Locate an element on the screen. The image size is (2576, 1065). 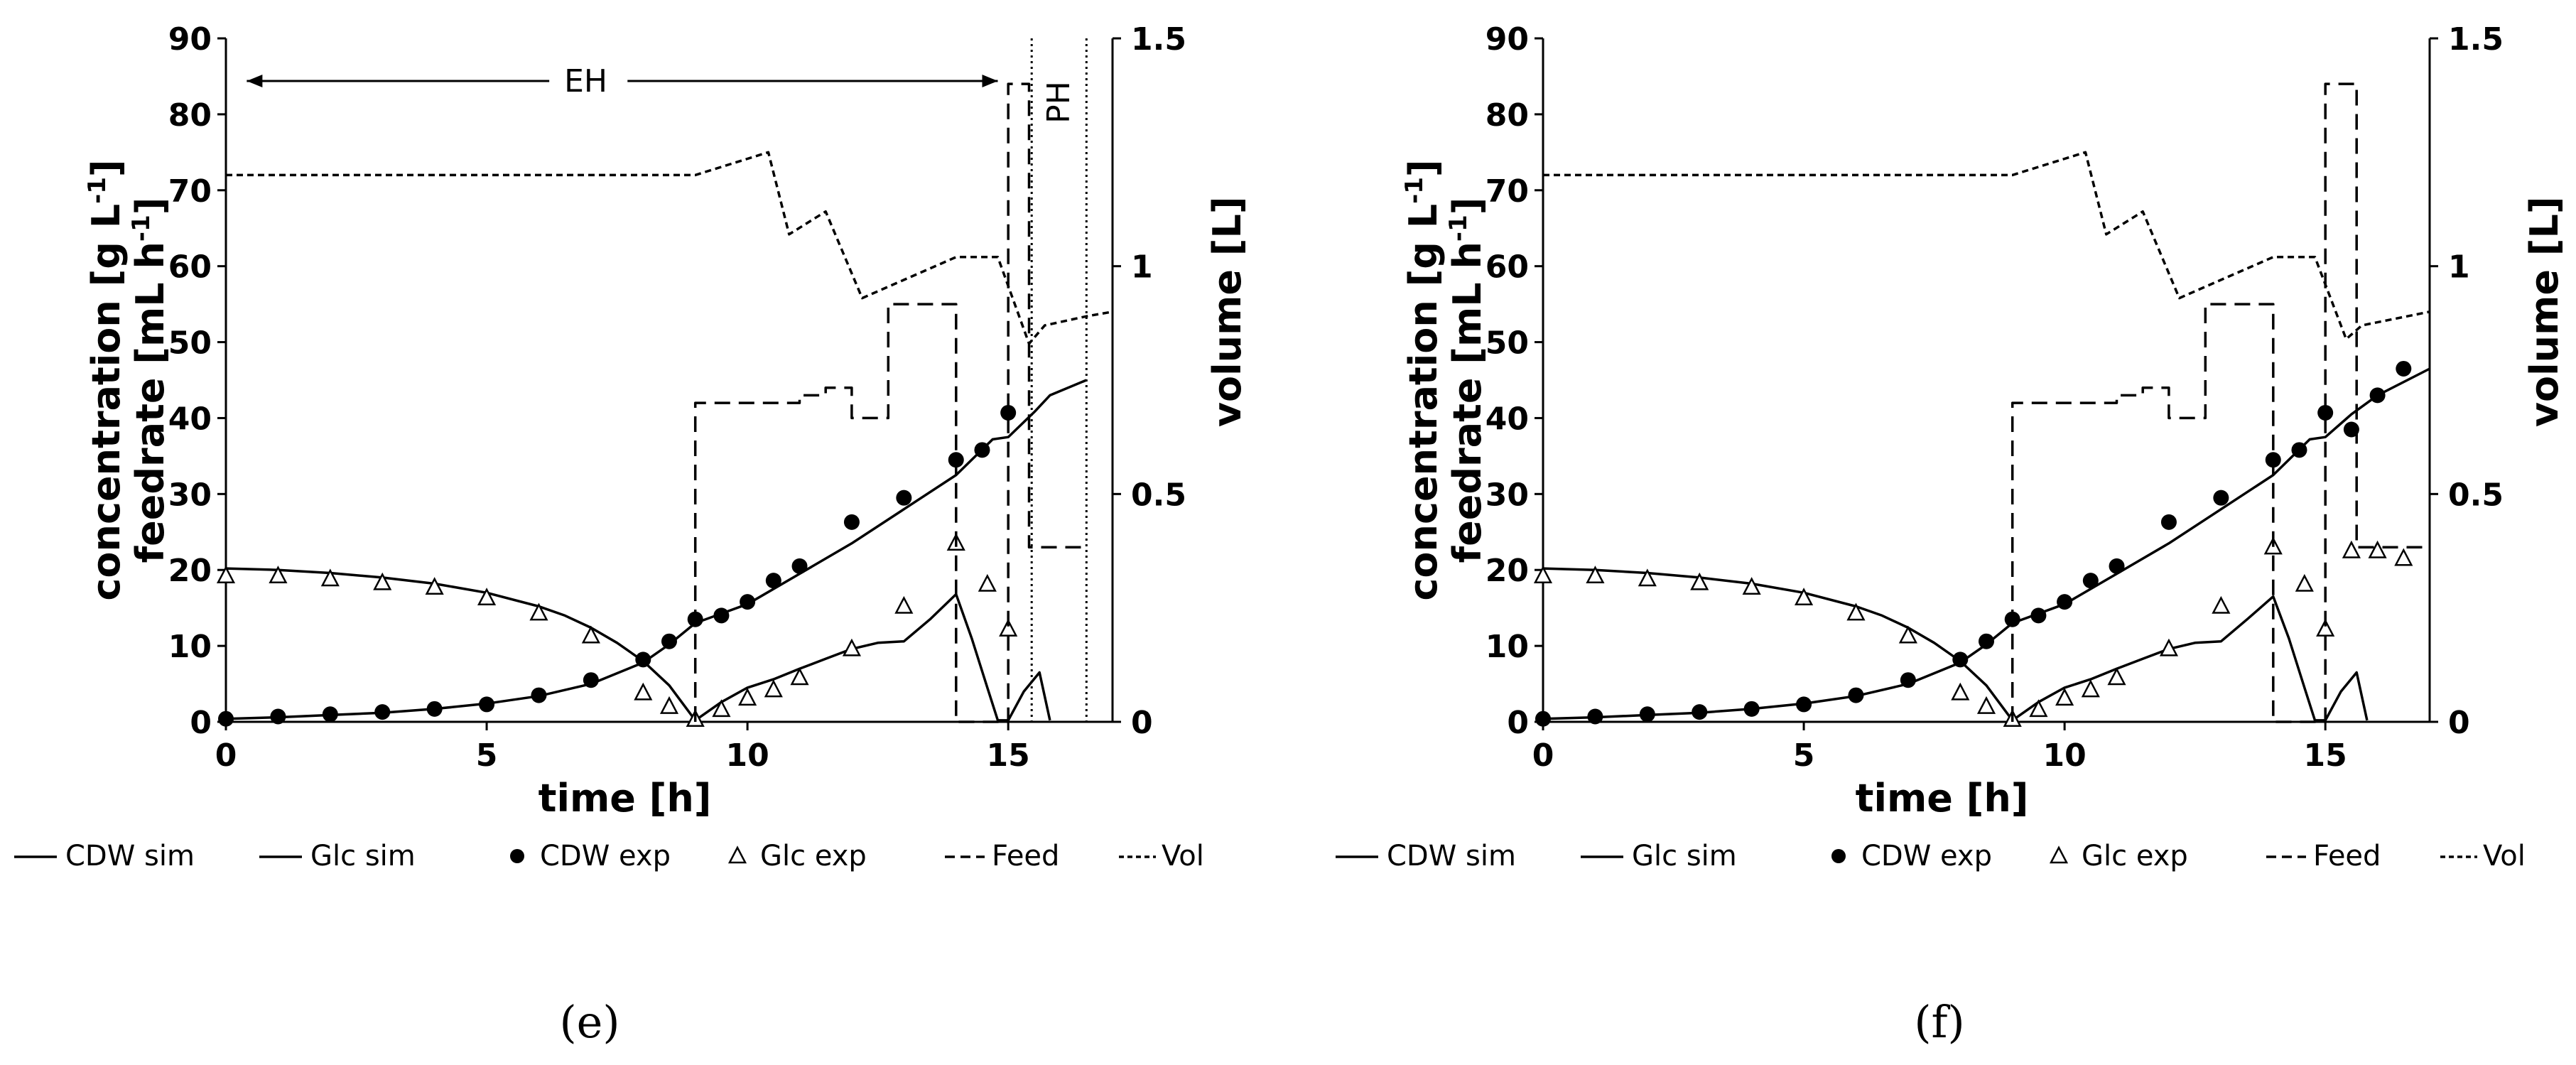
x-tick-label: 10 is located at coordinates (747, 755).